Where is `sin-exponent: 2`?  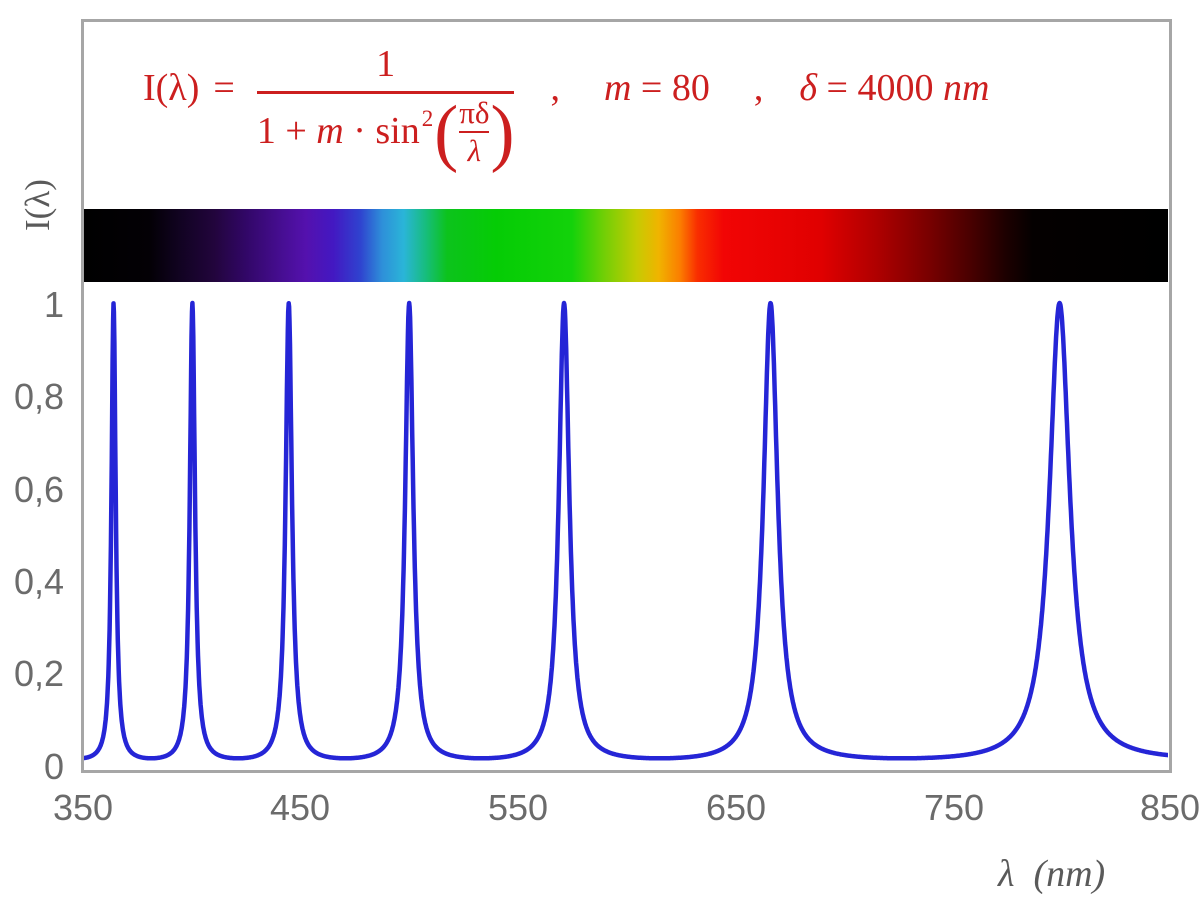 sin-exponent: 2 is located at coordinates (427, 118).